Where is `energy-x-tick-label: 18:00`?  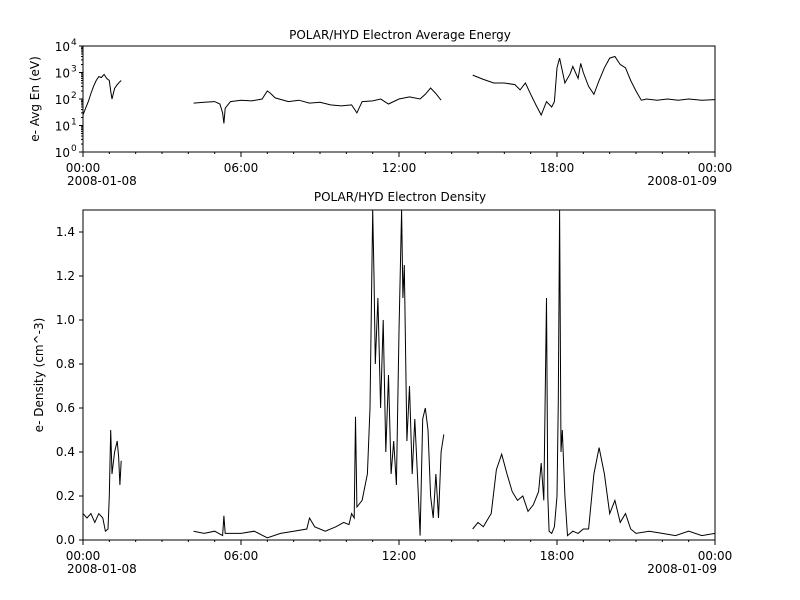
energy-x-tick-label: 18:00 is located at coordinates (557, 168).